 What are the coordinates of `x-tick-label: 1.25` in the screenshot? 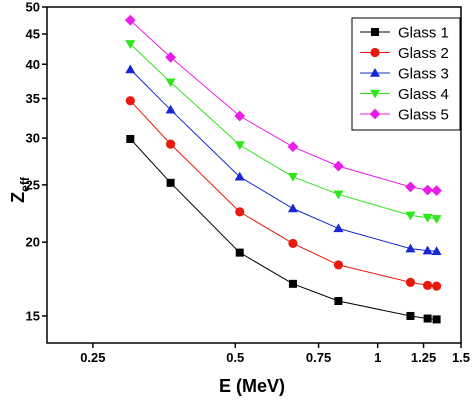 It's located at (423, 357).